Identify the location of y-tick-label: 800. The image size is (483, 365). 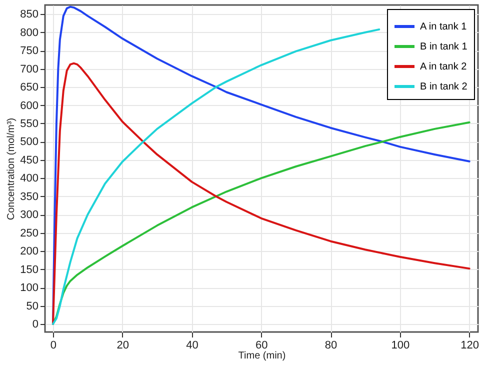
(29, 32).